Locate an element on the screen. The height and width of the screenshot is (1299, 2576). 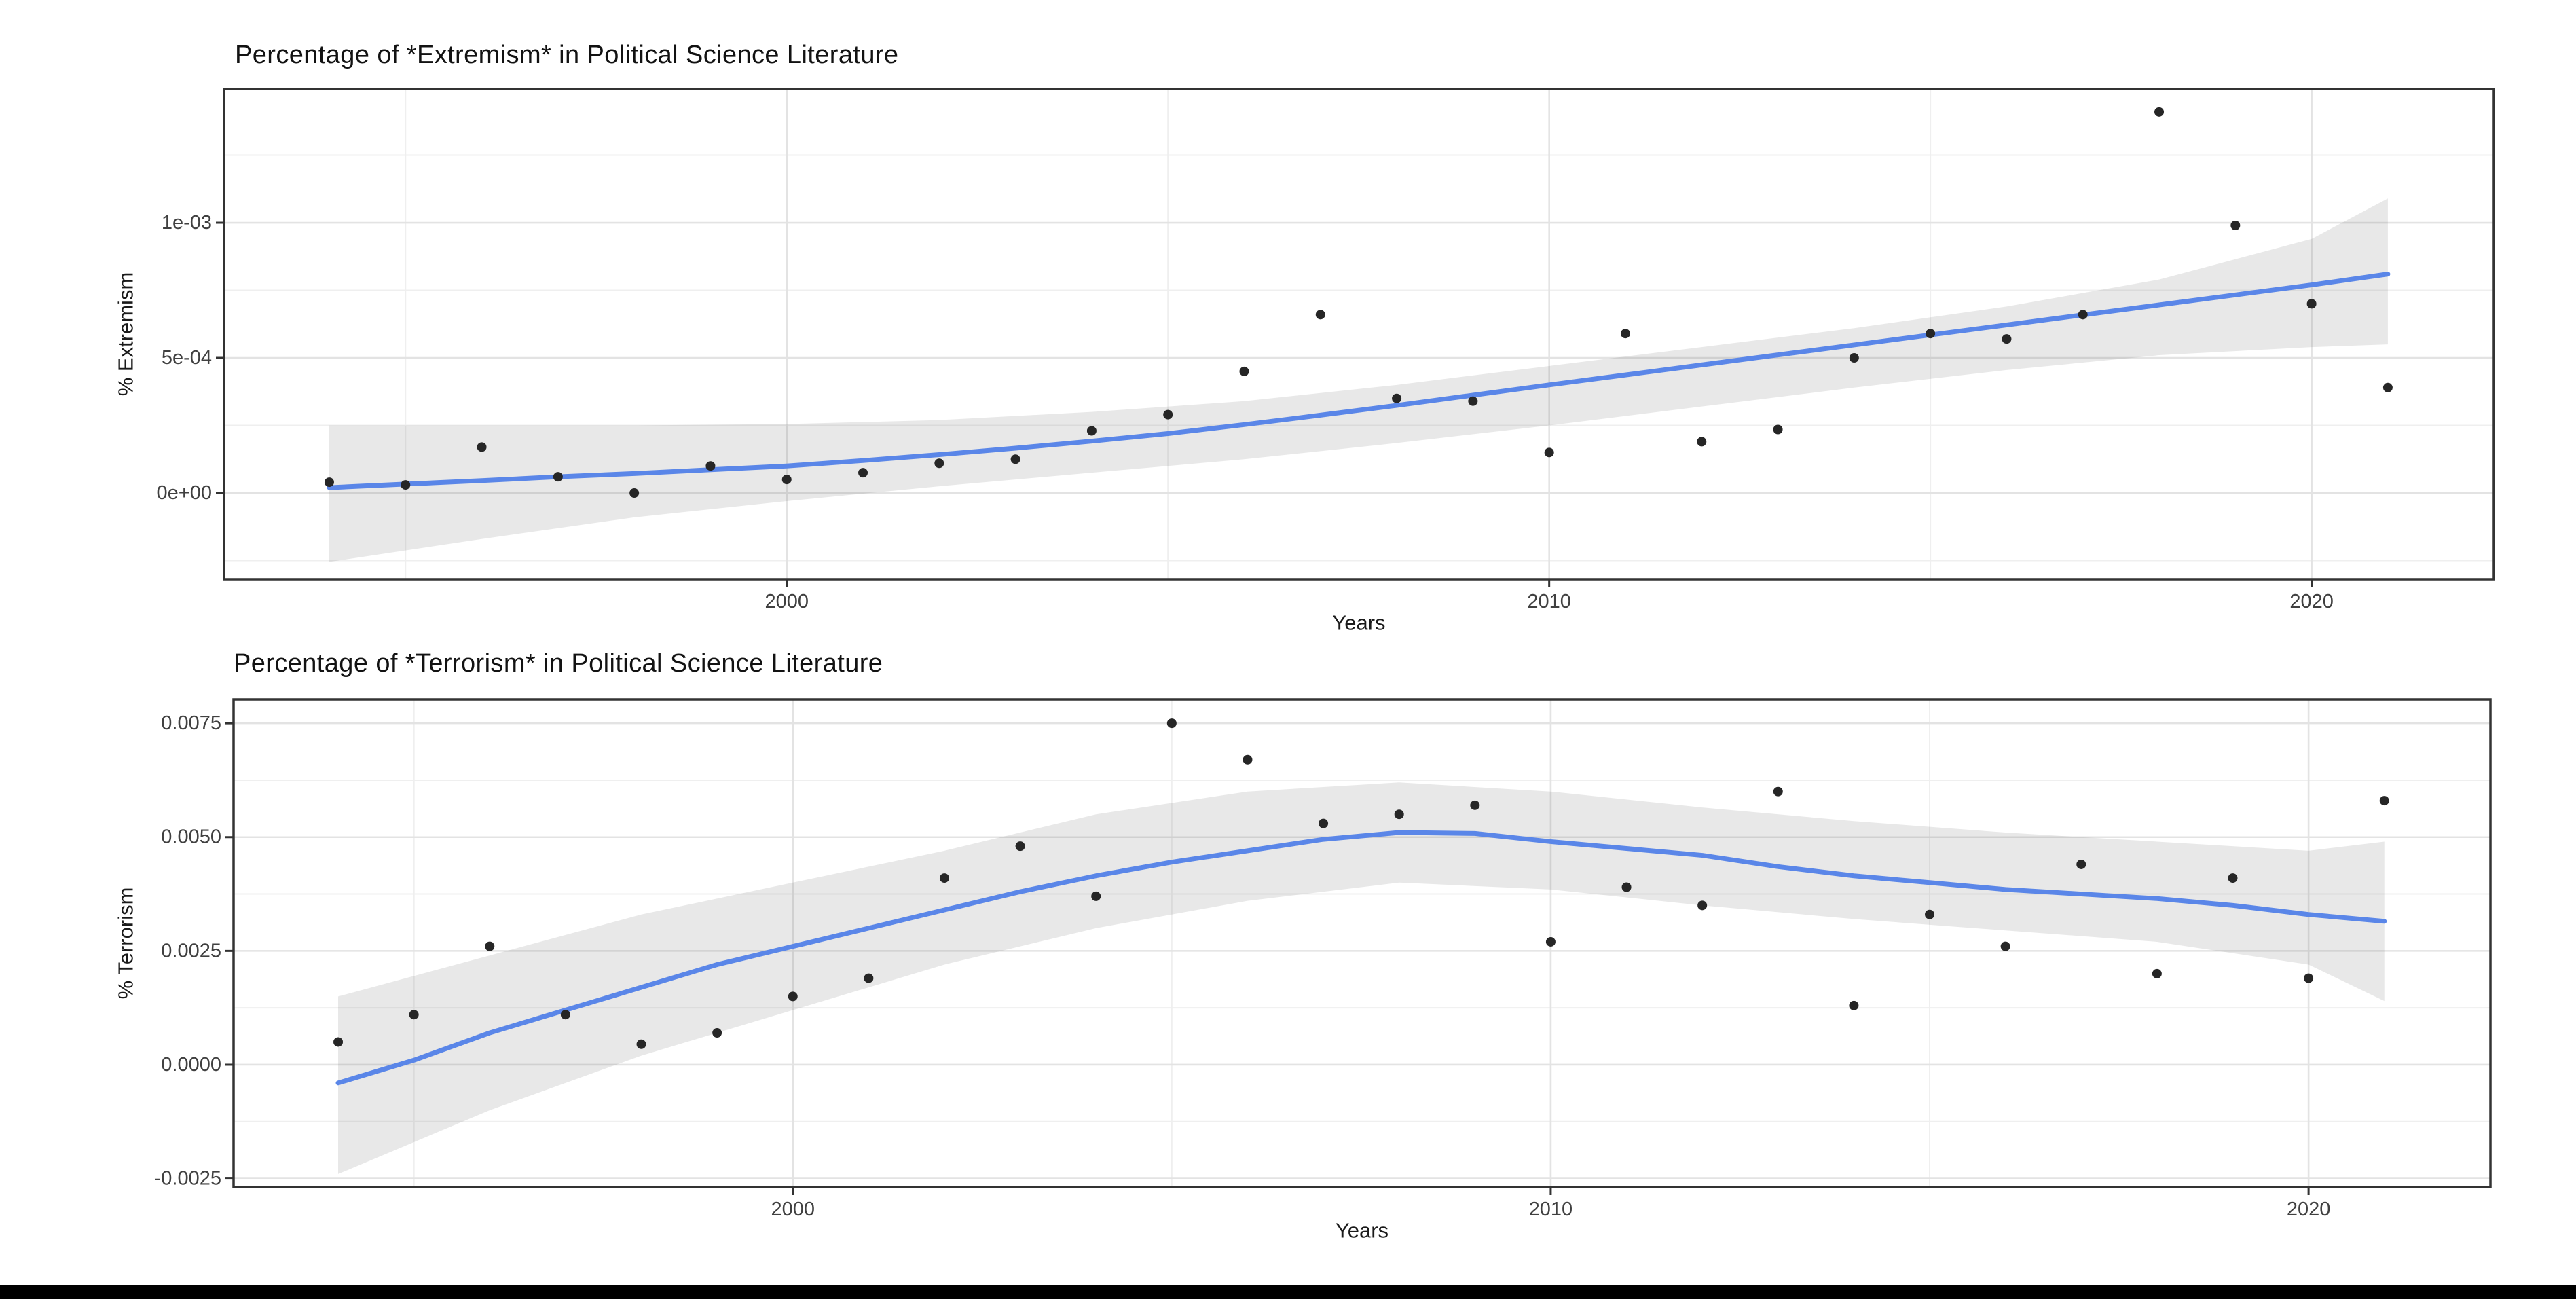
y-tick-label: 0.0075 is located at coordinates (191, 723).